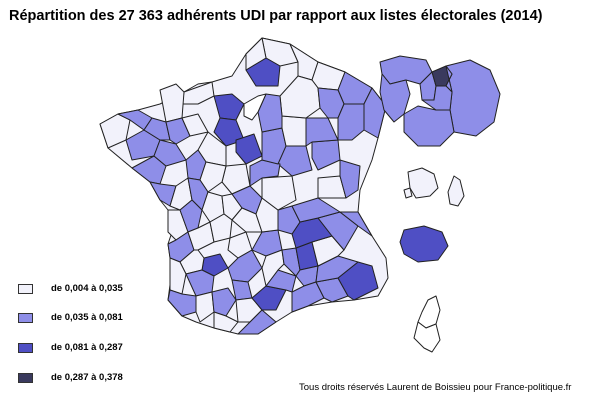  I want to click on dept-haute-garonne, so click(224, 302).